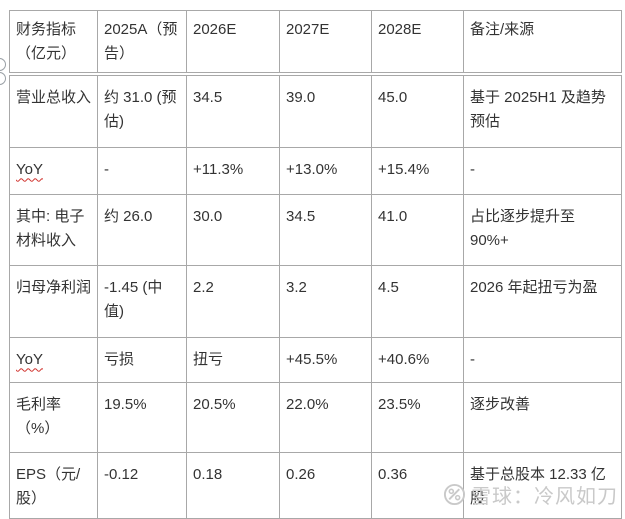 The height and width of the screenshot is (519, 625). I want to click on cell-value: 0.26, so click(325, 485).